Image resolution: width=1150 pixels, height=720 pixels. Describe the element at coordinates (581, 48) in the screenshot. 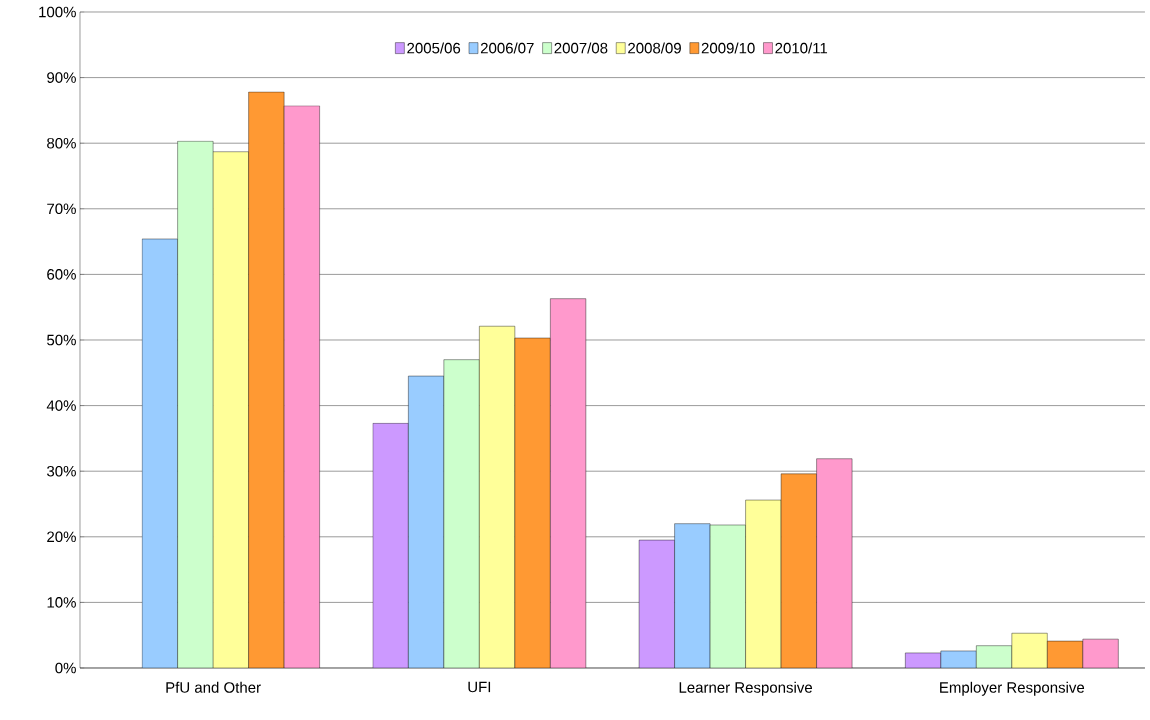

I see `legend-label: 2007/08` at that location.